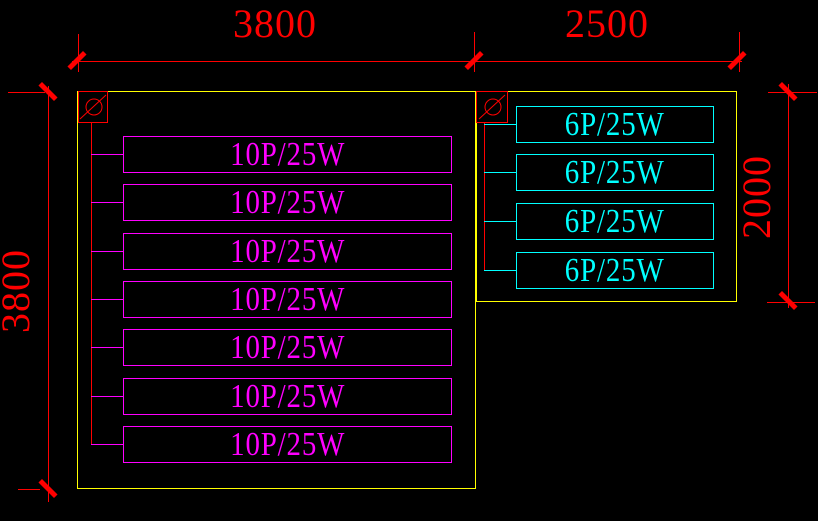  What do you see at coordinates (484, 197) in the screenshot?
I see `feeder-wire-right` at bounding box center [484, 197].